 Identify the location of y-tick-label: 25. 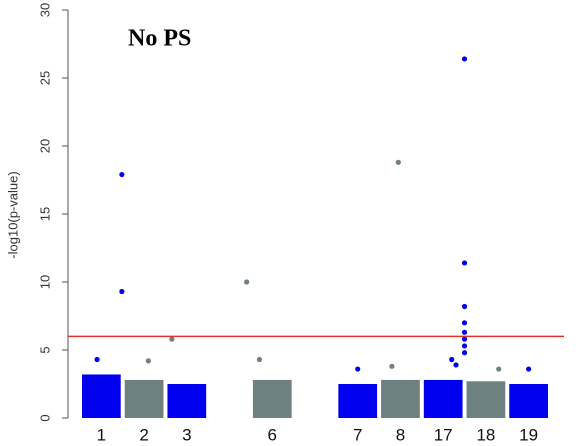
(44, 78).